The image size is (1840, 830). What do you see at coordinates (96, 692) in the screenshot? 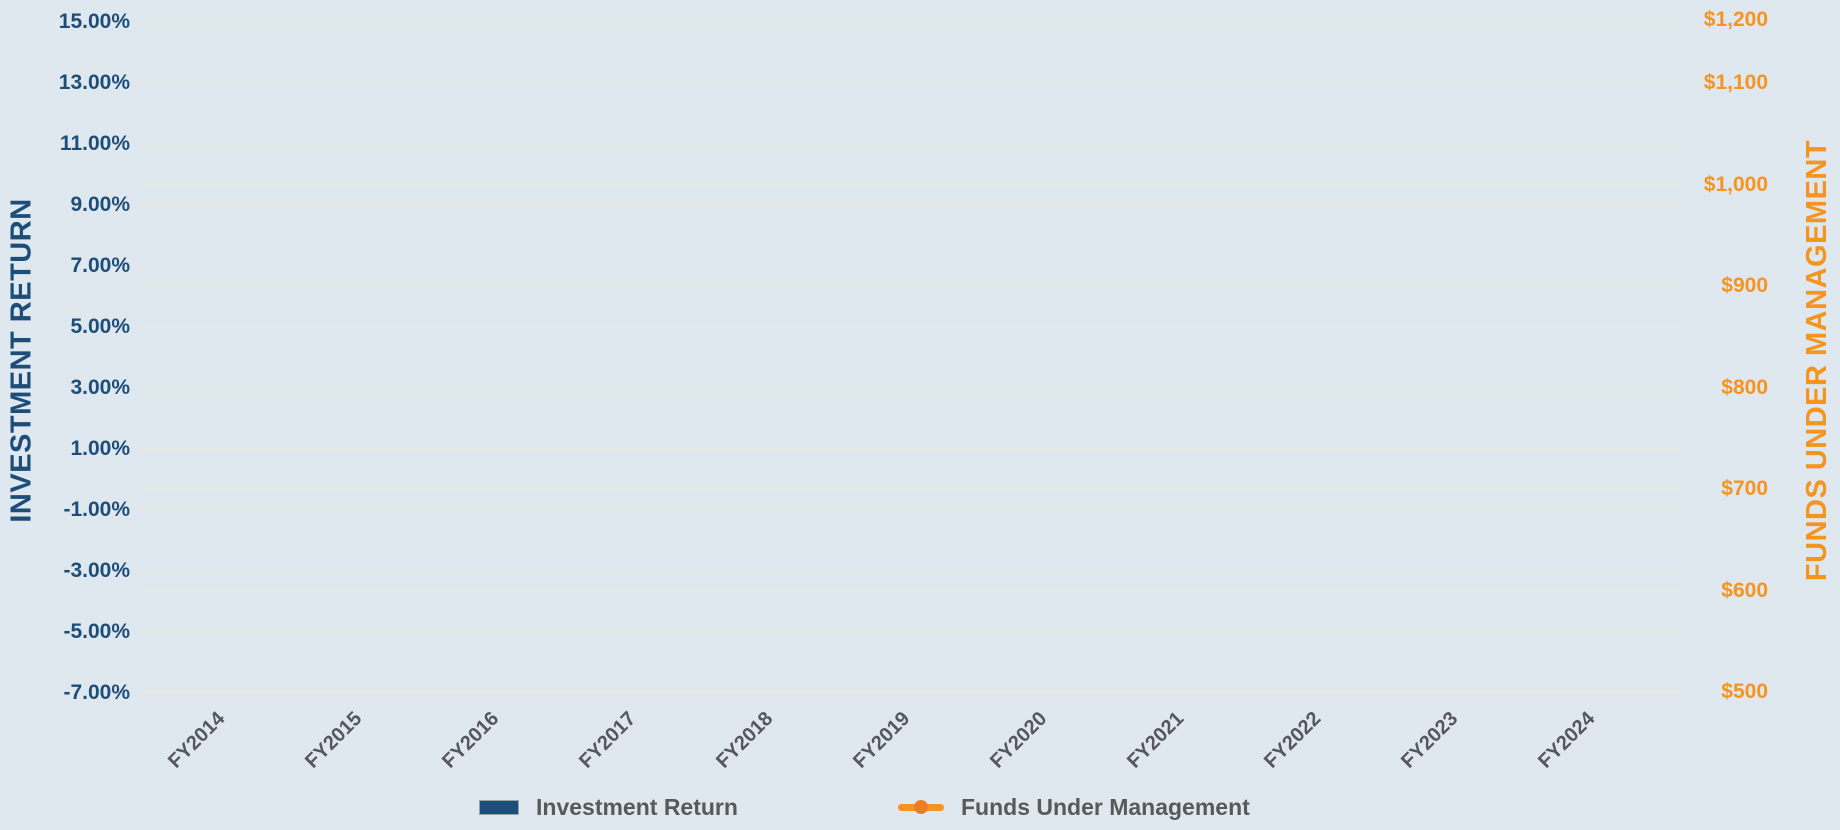
I see `left-axis-tick-label: -7.00%` at bounding box center [96, 692].